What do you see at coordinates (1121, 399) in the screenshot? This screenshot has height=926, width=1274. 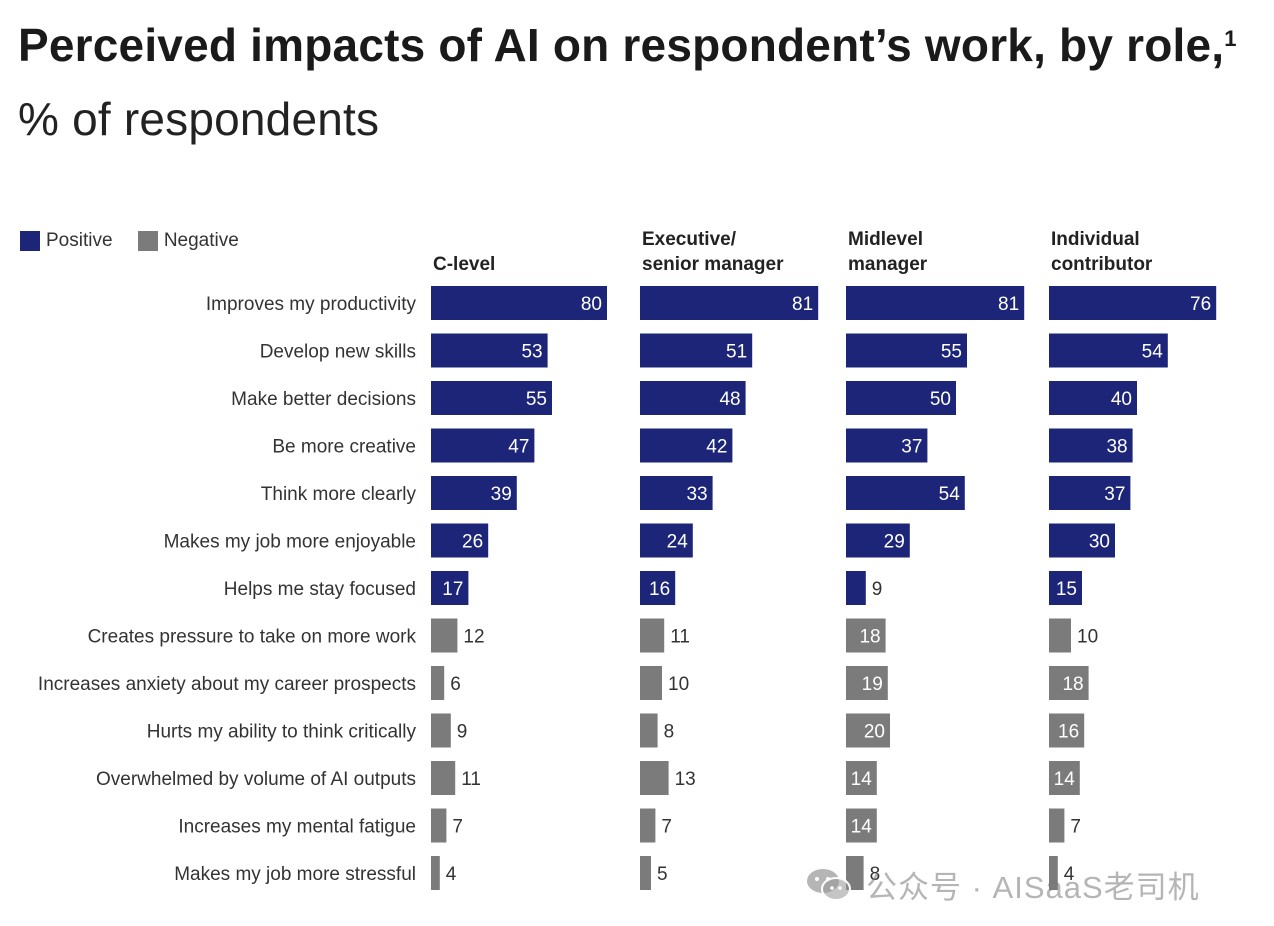 I see `data-label: 40` at bounding box center [1121, 399].